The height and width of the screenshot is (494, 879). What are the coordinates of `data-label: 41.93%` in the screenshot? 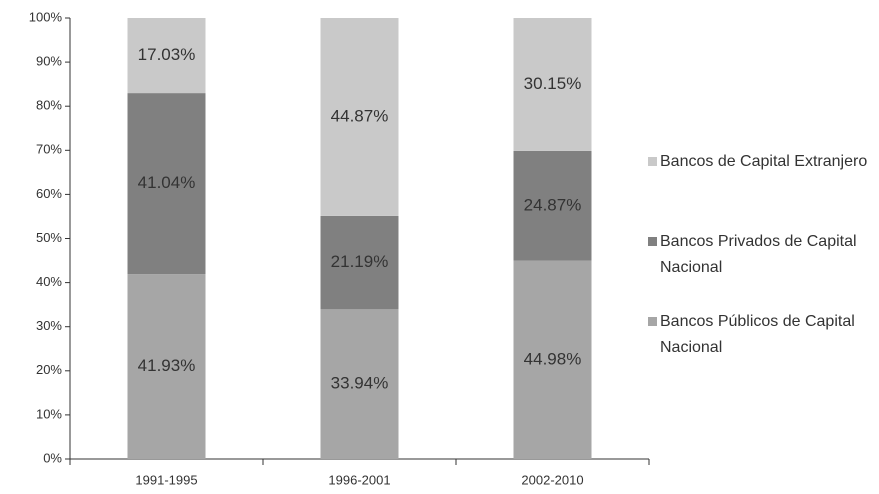 It's located at (167, 365).